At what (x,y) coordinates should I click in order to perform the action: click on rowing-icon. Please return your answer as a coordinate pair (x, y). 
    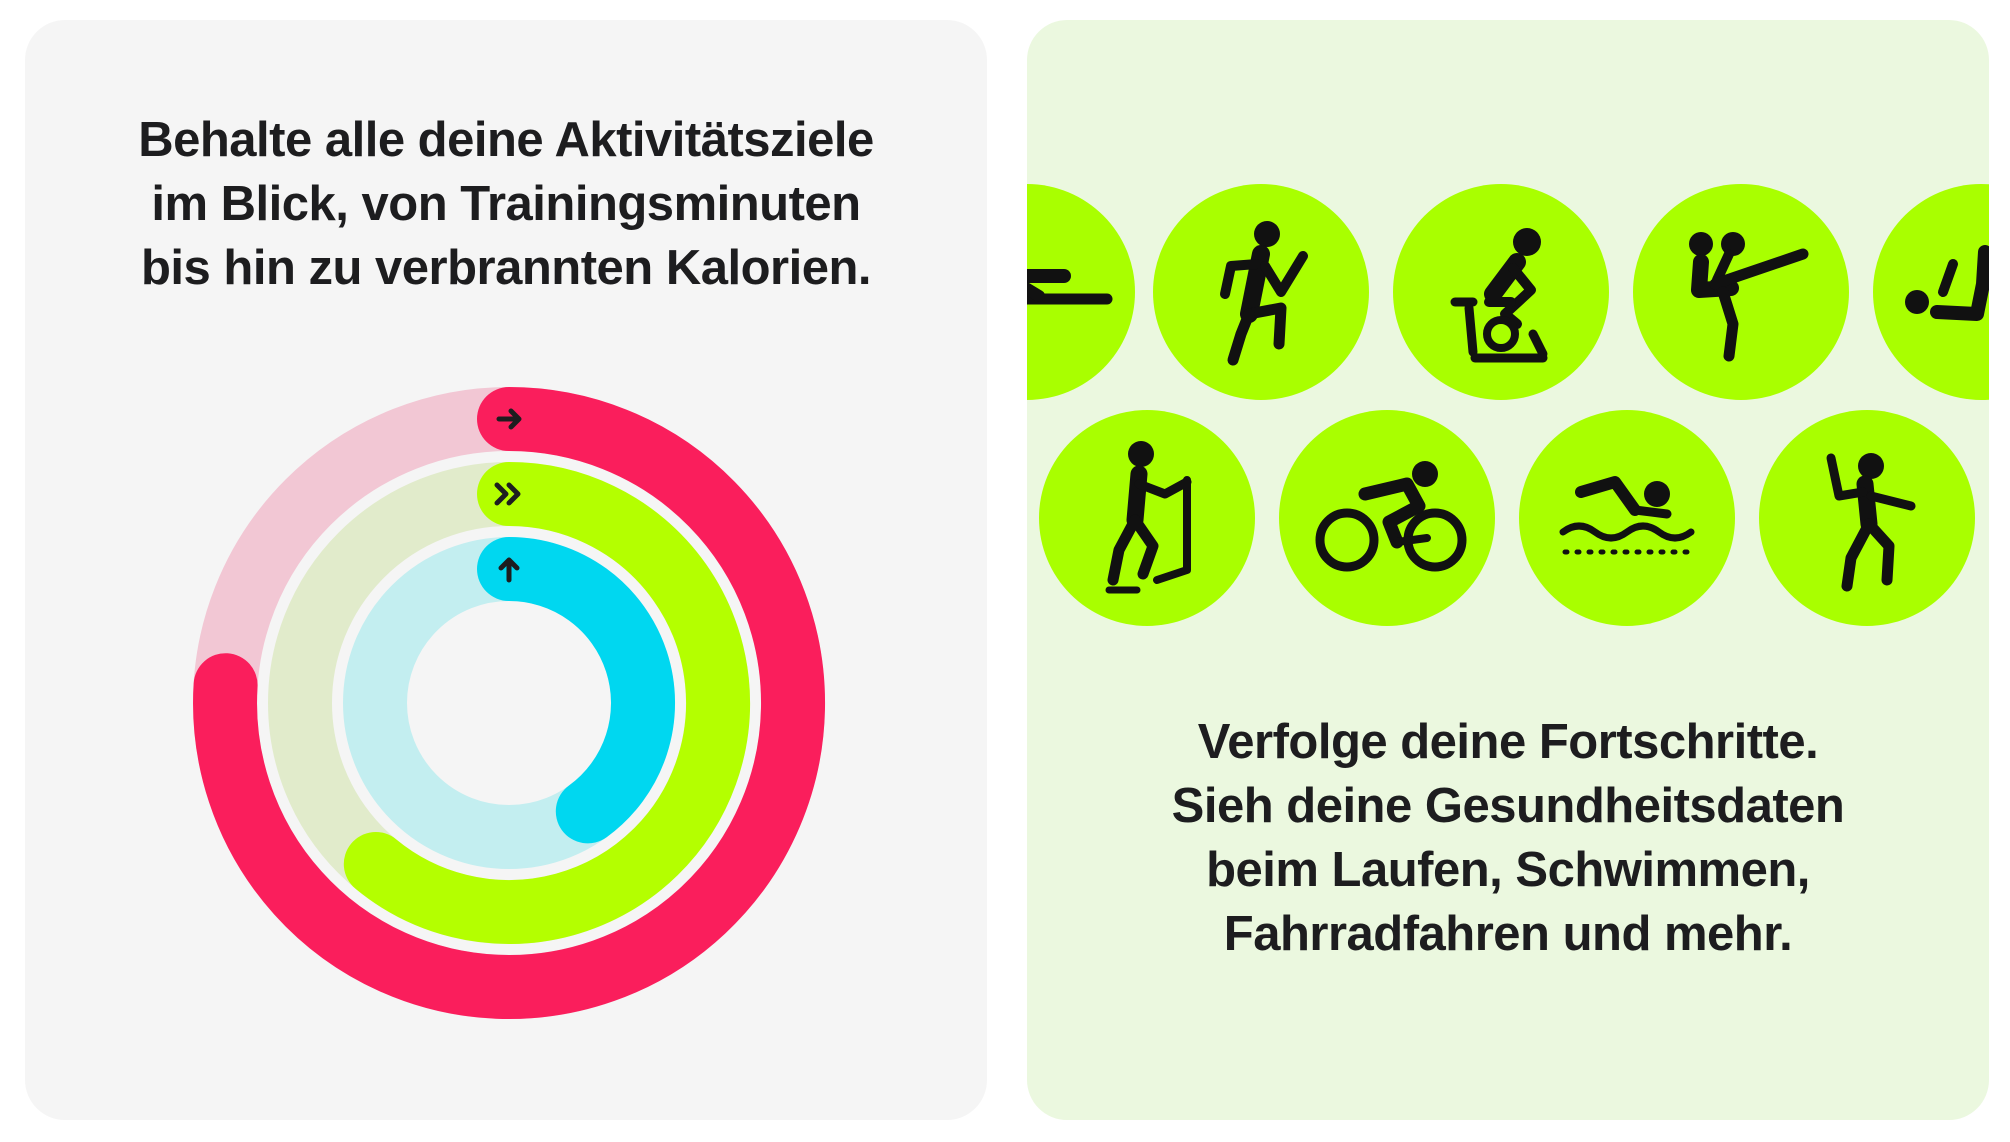
    Looking at the image, I should click on (1081, 292).